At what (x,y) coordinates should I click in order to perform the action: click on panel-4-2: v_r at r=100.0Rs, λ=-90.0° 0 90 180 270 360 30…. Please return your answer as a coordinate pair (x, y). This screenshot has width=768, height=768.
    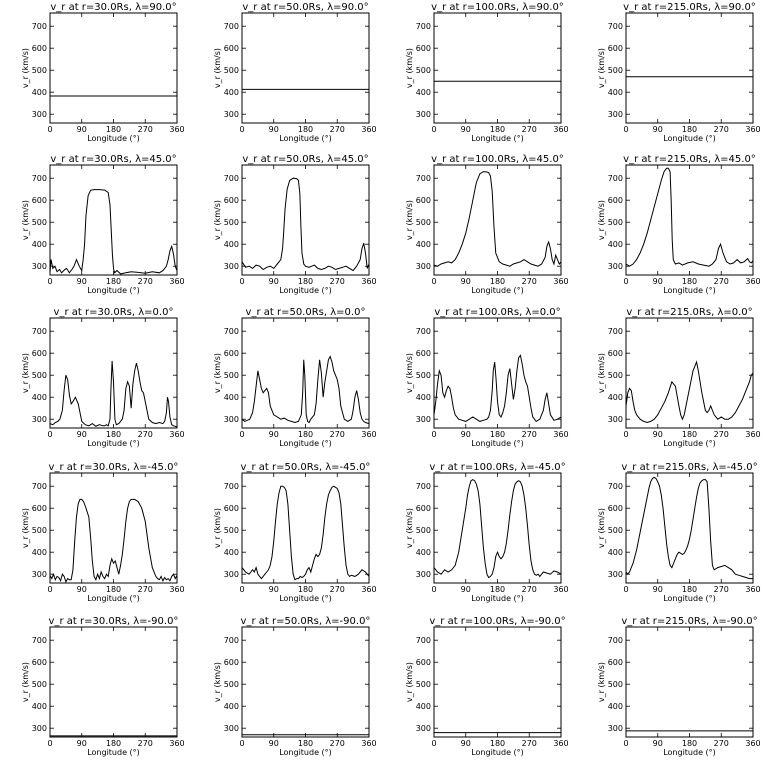
    Looking at the image, I should click on (487, 686).